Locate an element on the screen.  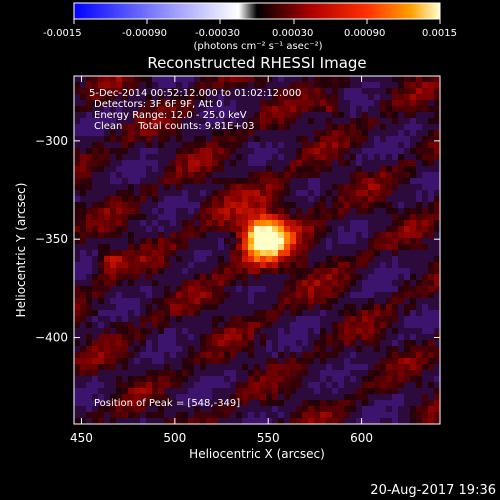
annotation-energy-range: Energy Range: 12.0 - 25.0 keV is located at coordinates (170, 115).